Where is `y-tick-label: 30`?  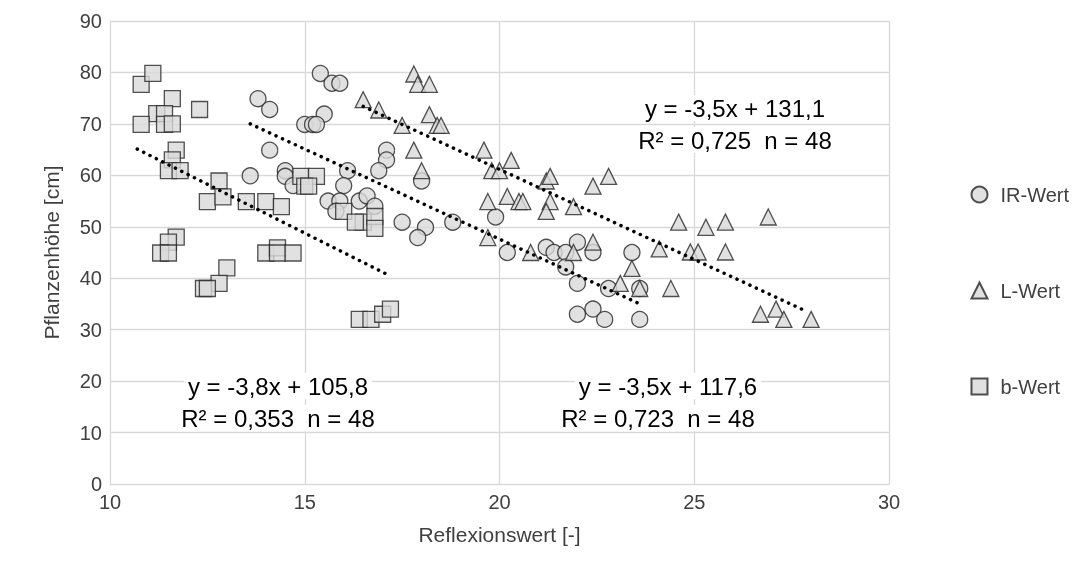
y-tick-label: 30 is located at coordinates (90, 329).